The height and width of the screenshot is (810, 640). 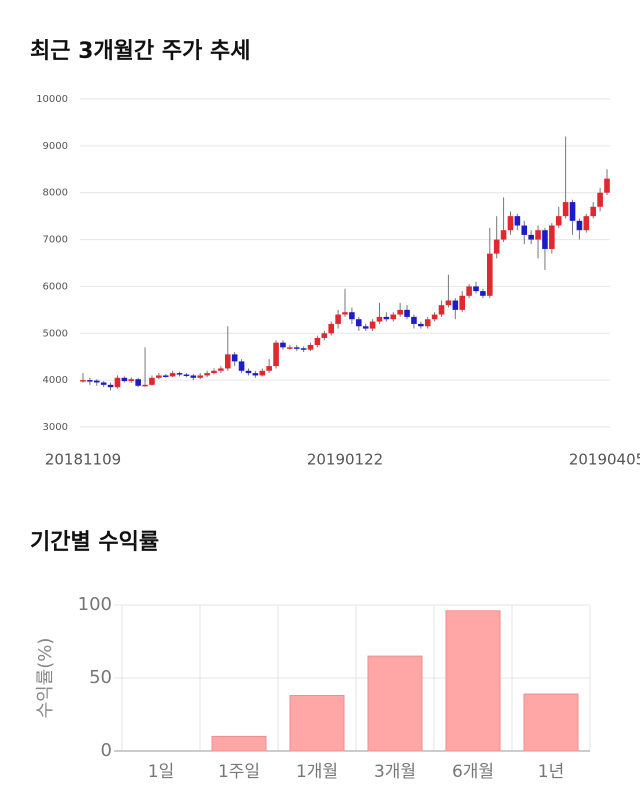 I want to click on x-tick-label: 3개월, so click(x=395, y=772).